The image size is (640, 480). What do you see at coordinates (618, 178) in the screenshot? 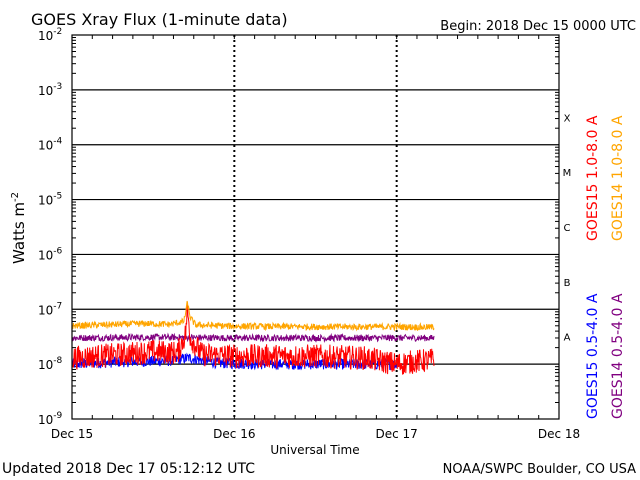
I see `legend-entry: GOES14 1.0-8.0 A` at bounding box center [618, 178].